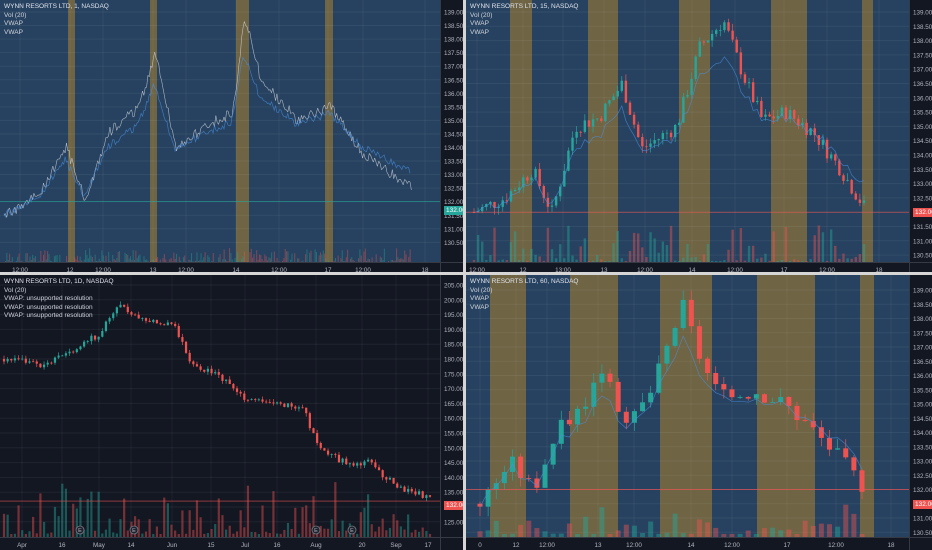 The height and width of the screenshot is (550, 932). Describe the element at coordinates (453, 434) in the screenshot. I see `price-axis-label: 155.00` at that location.